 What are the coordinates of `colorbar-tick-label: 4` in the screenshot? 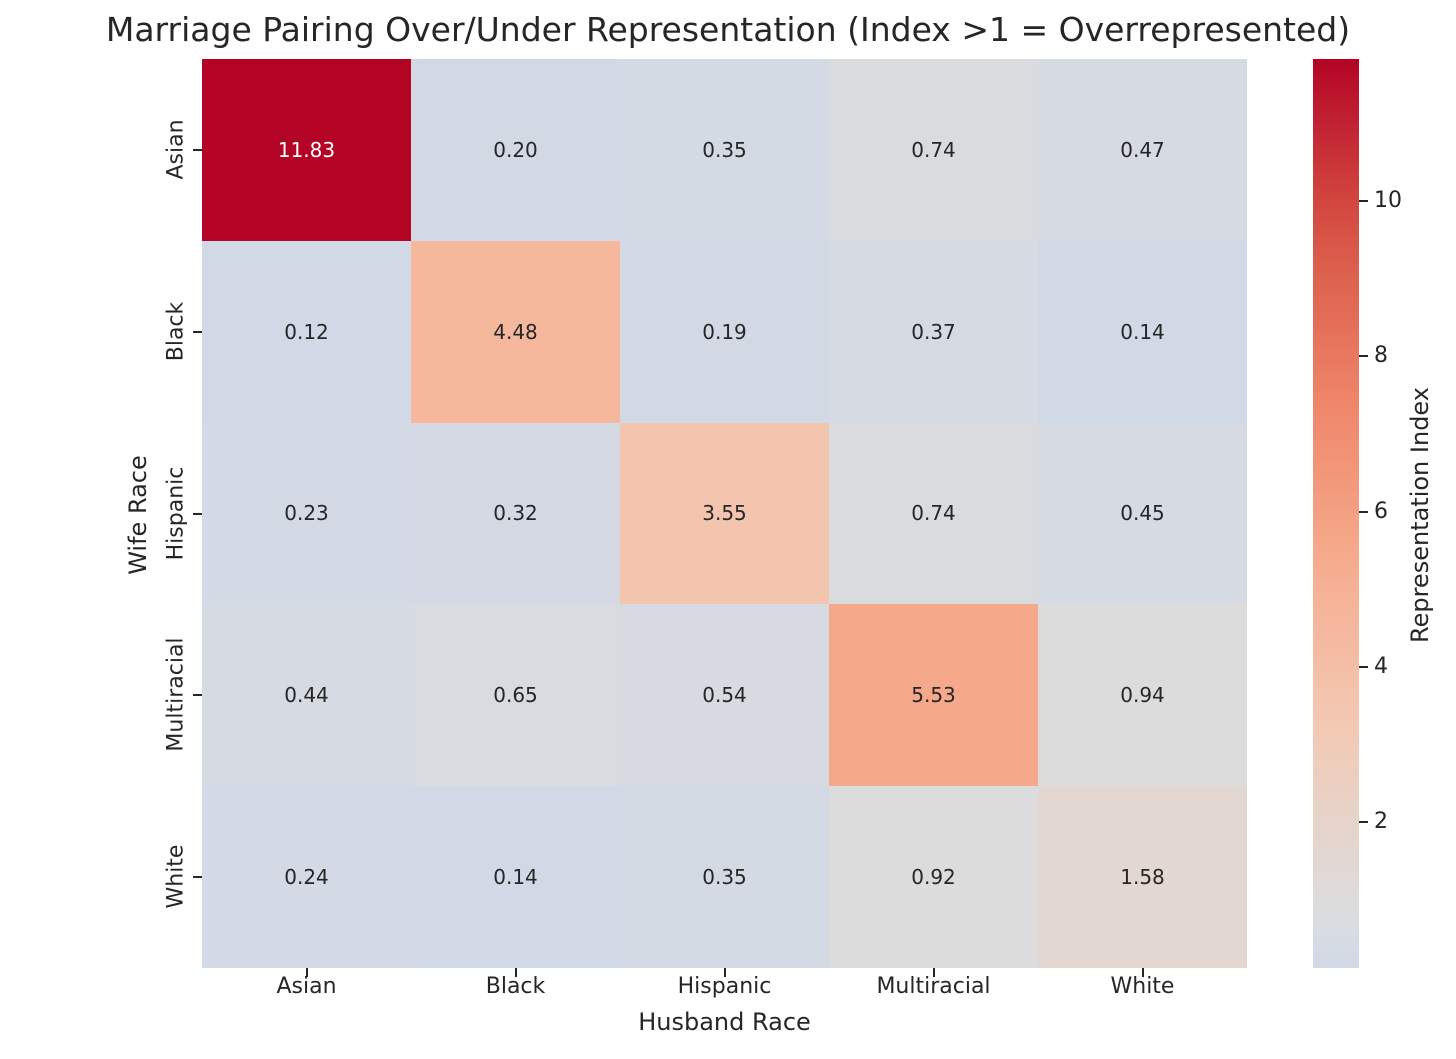 It's located at (1381, 666).